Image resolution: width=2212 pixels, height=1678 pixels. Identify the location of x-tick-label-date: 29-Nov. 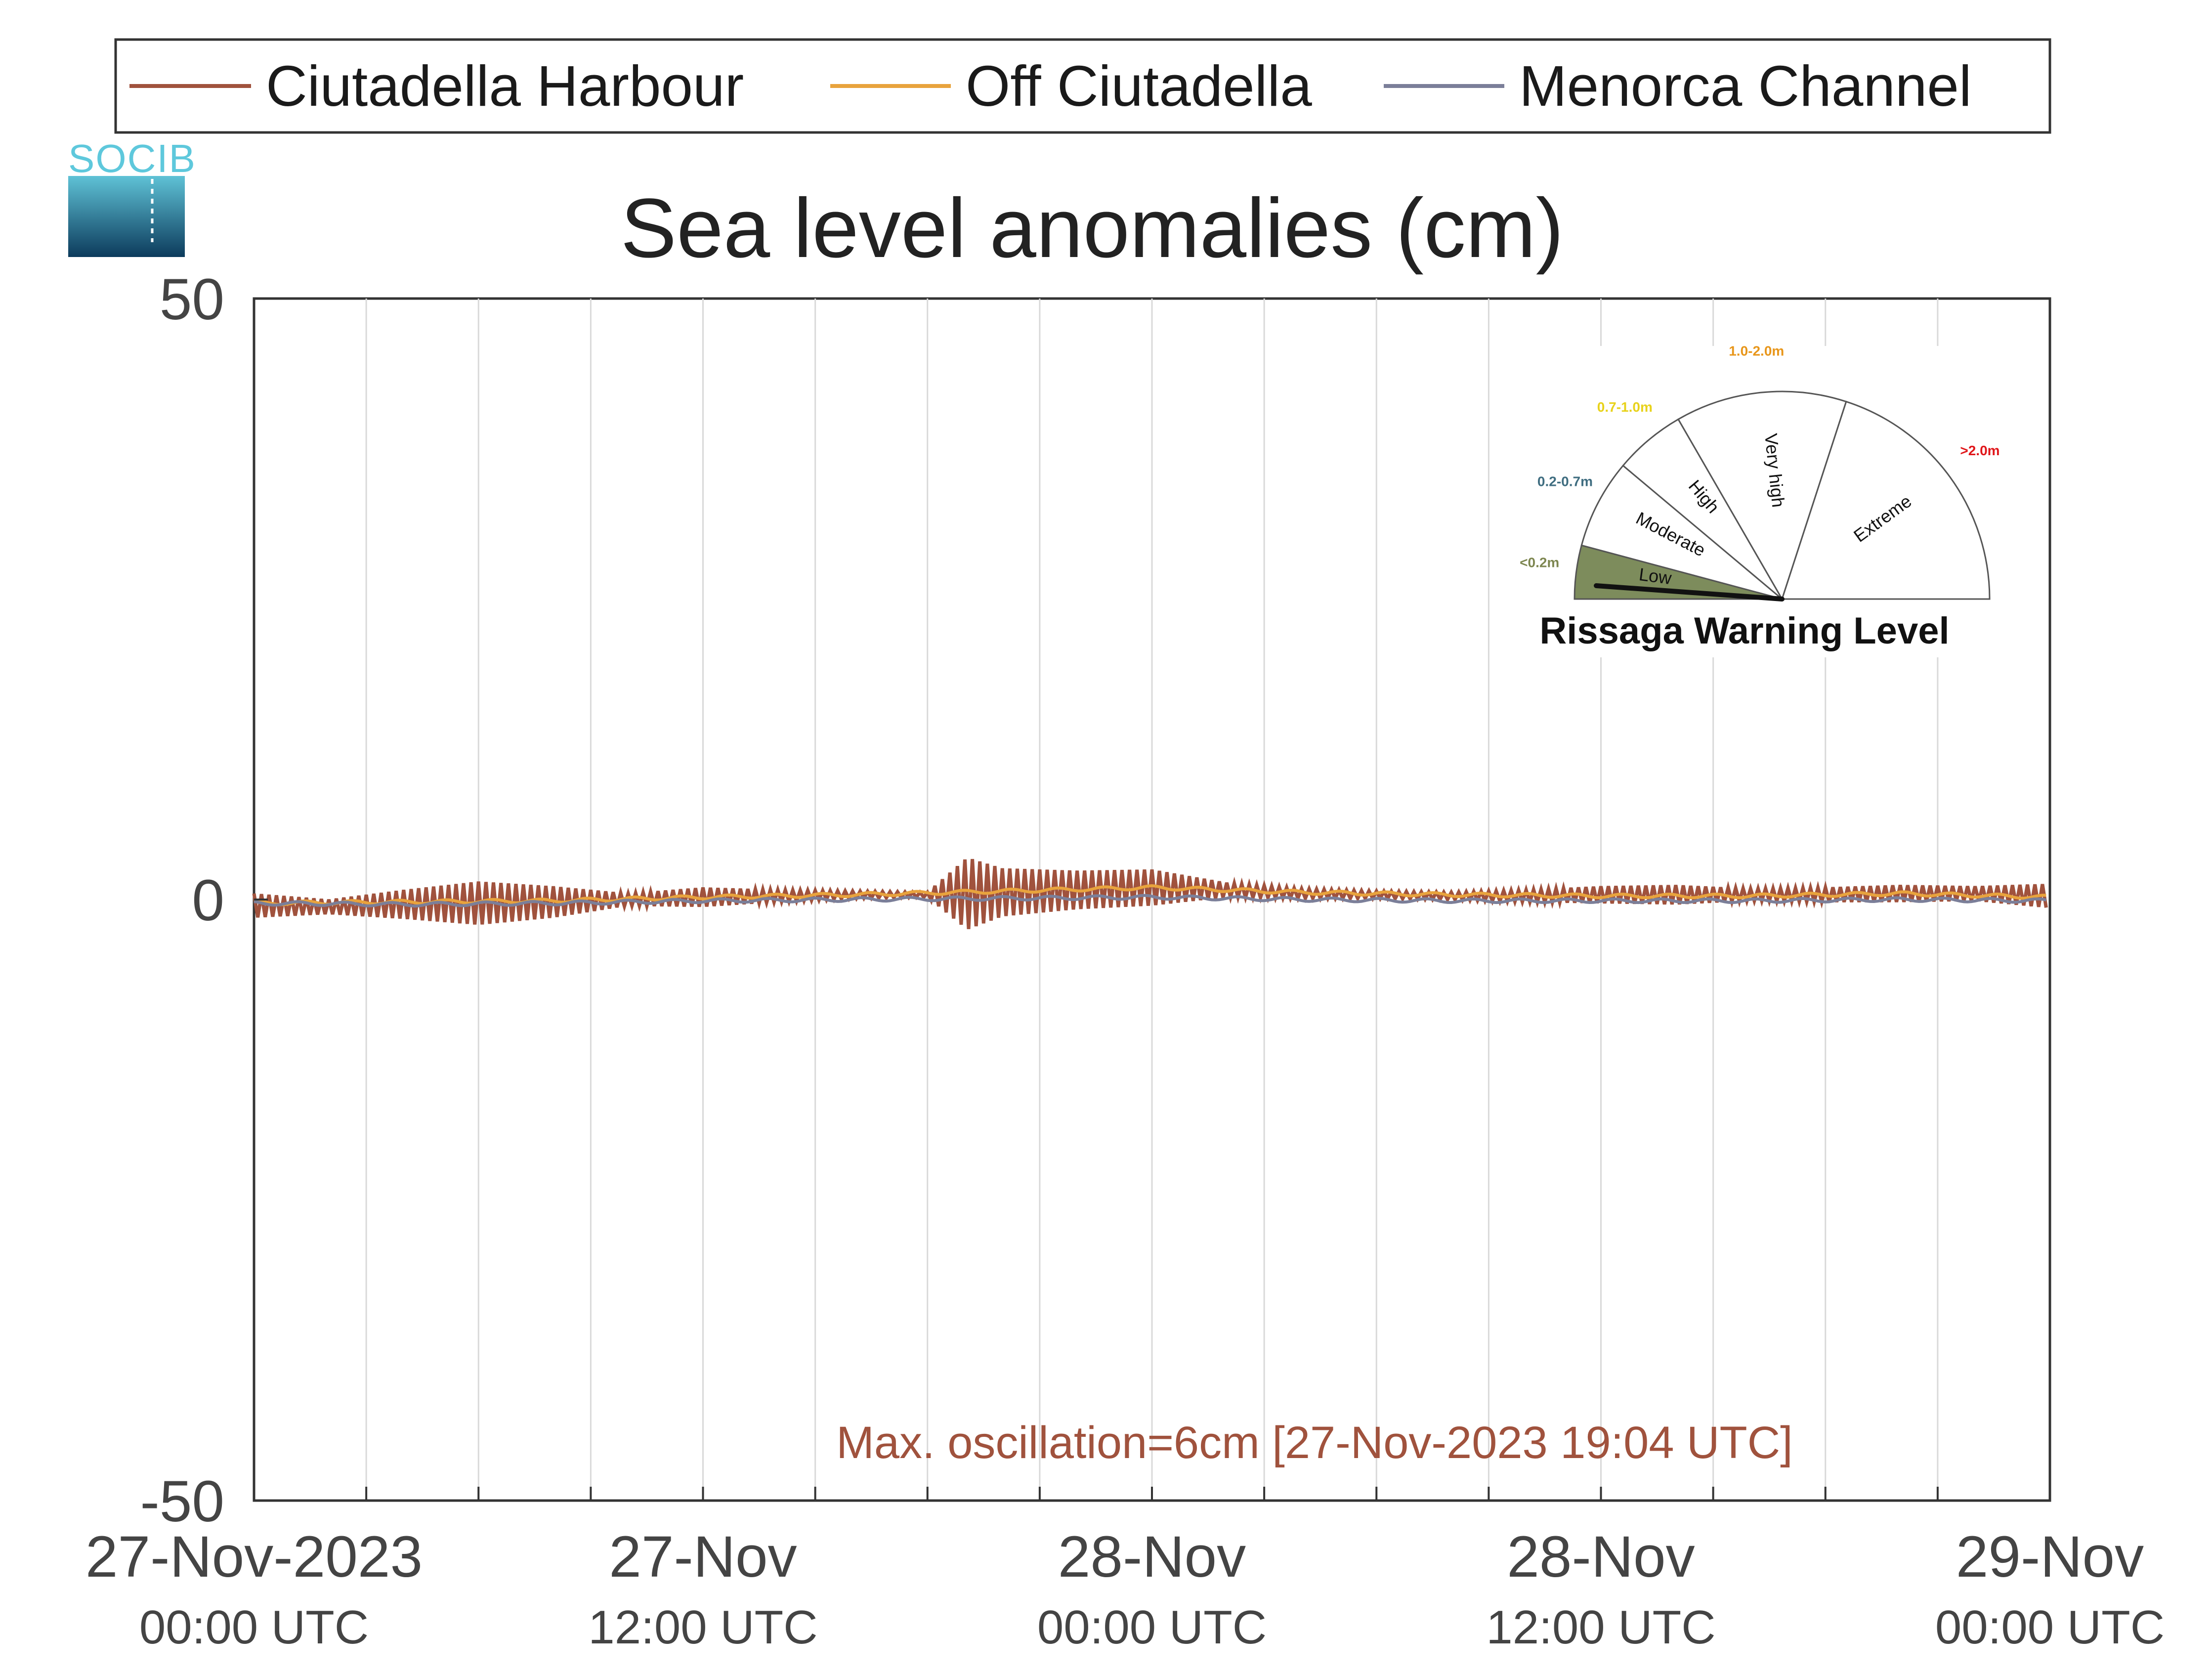
(2050, 1557).